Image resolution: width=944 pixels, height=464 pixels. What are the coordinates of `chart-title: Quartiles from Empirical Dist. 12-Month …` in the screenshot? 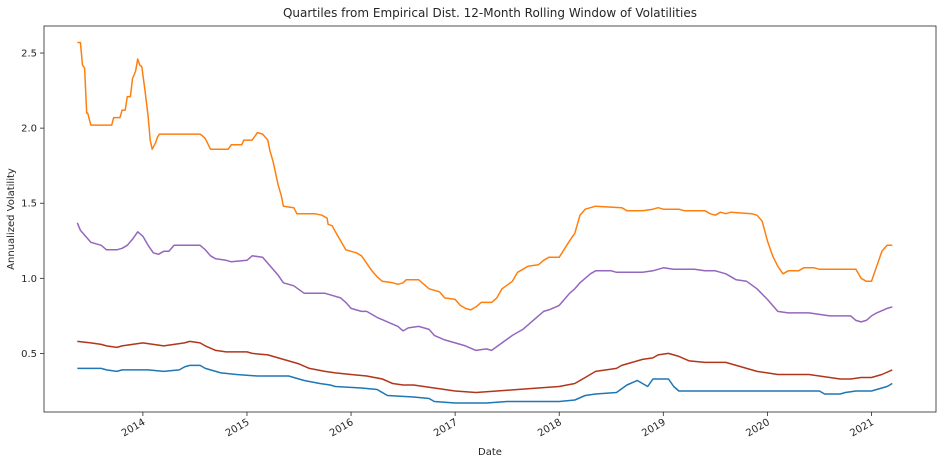 It's located at (490, 13).